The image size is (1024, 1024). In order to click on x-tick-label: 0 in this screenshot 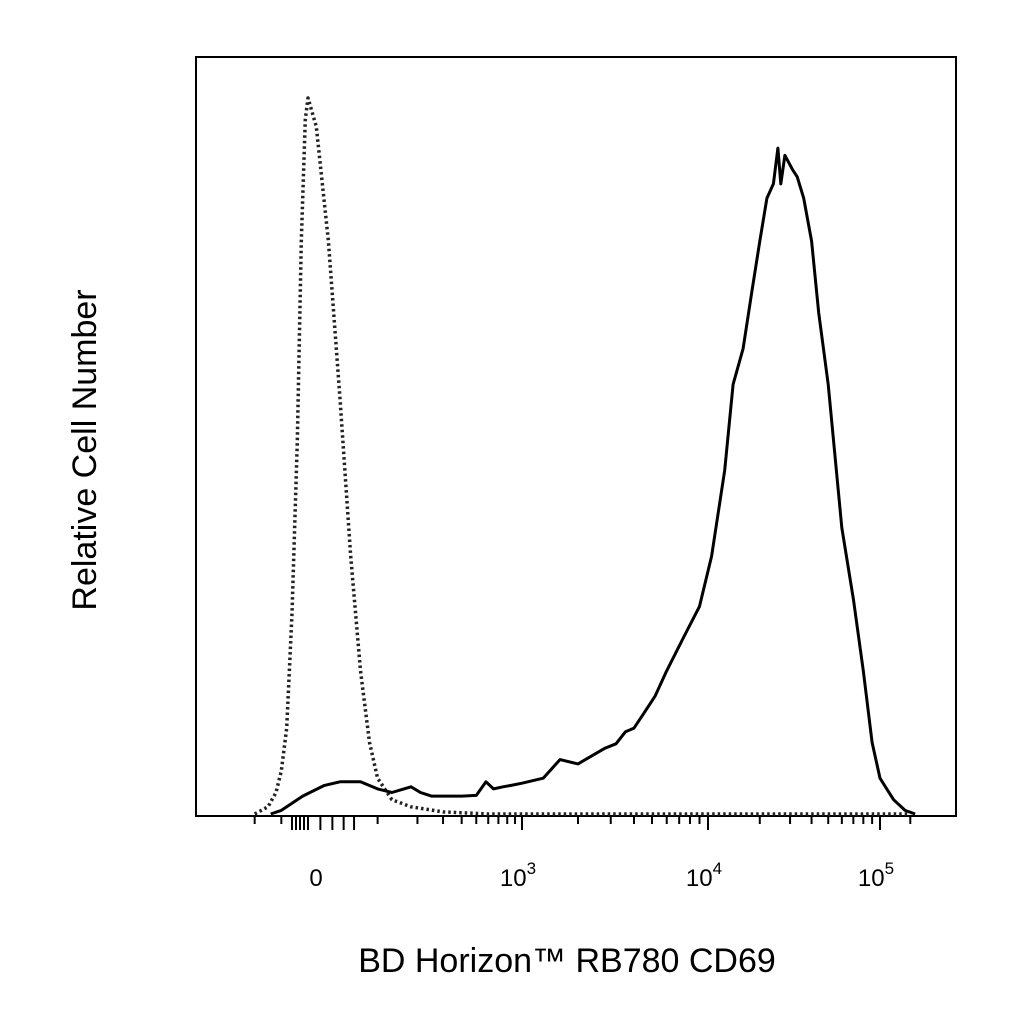, I will do `click(315, 878)`.